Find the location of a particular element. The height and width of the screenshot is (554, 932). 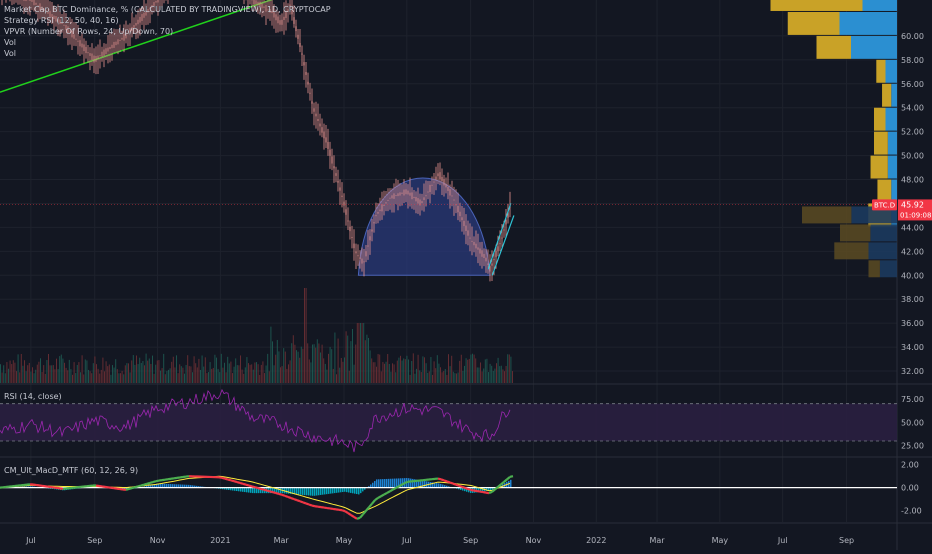

volume-profile-bar-up is located at coordinates (880, 71).